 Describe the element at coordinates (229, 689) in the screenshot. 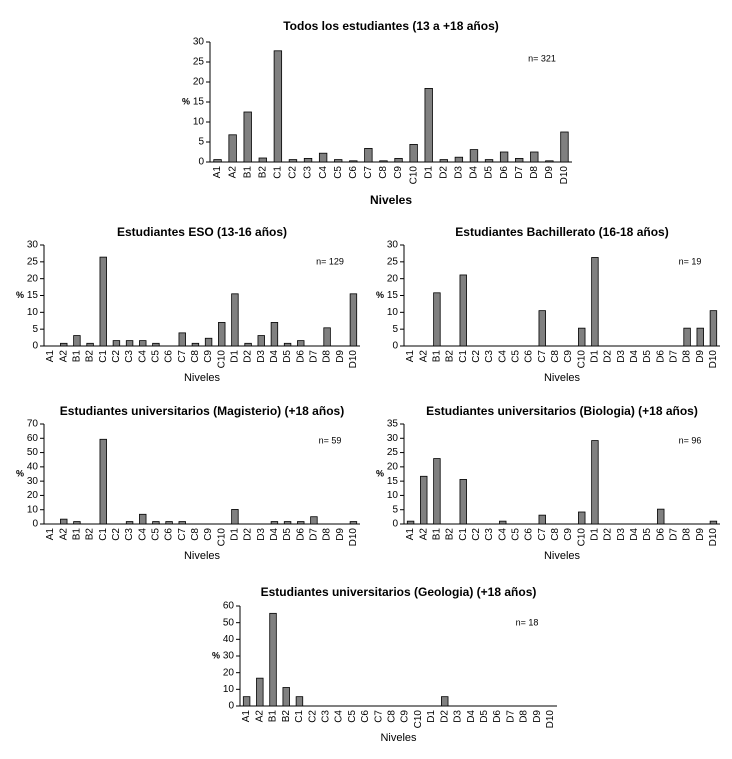

I see `y-tick-label: 10` at that location.